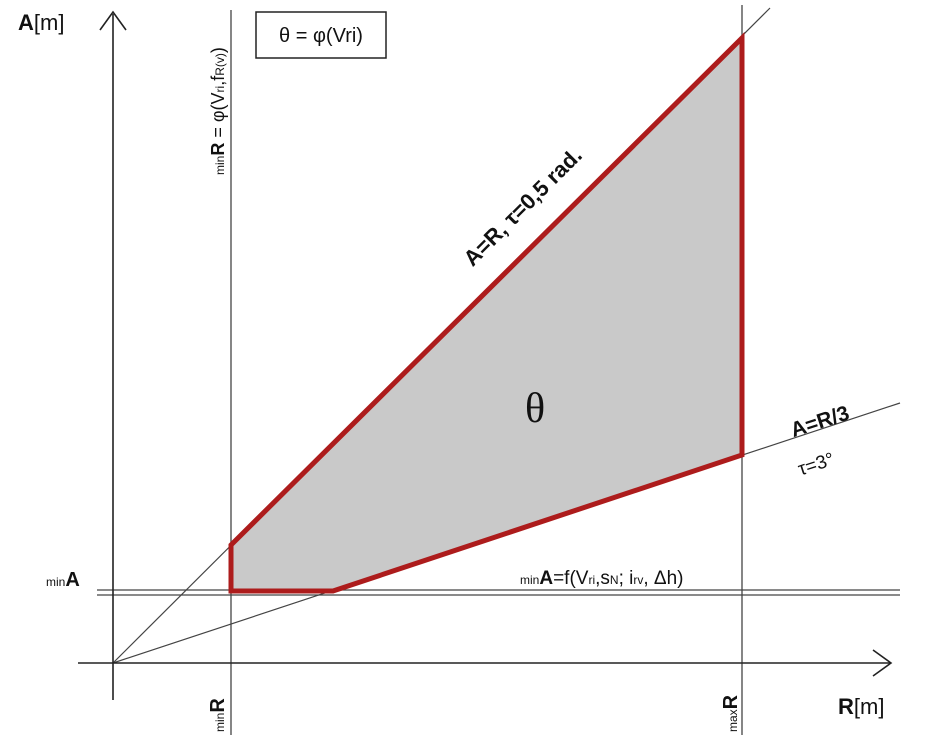 This screenshot has height=742, width=927. Describe the element at coordinates (571, 578) in the screenshot. I see `text: =f(V` at that location.